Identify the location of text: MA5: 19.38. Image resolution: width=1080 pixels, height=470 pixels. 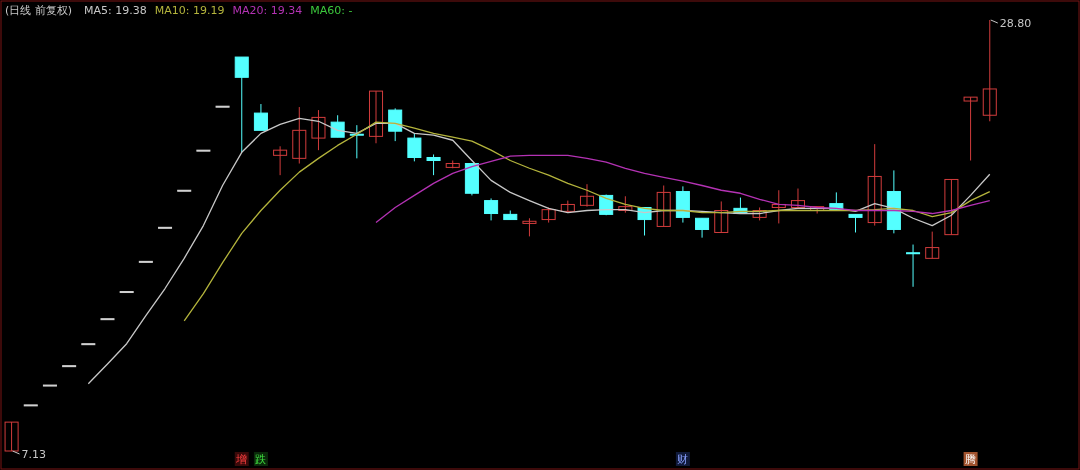
(115, 10).